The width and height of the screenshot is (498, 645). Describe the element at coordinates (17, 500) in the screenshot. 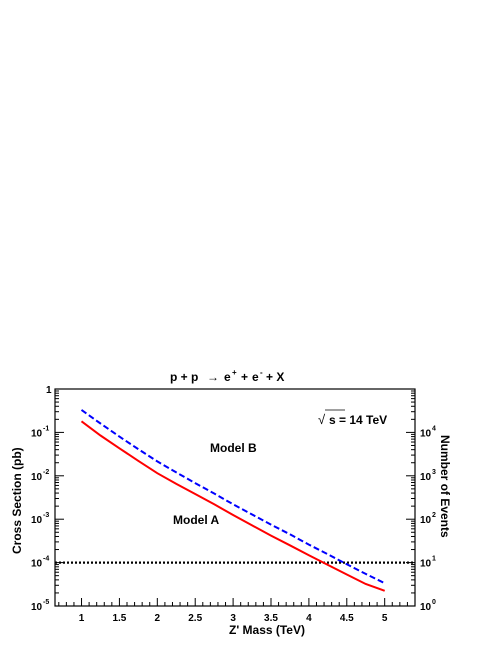

I see `y-axis-label: Cross Section (pb)` at that location.